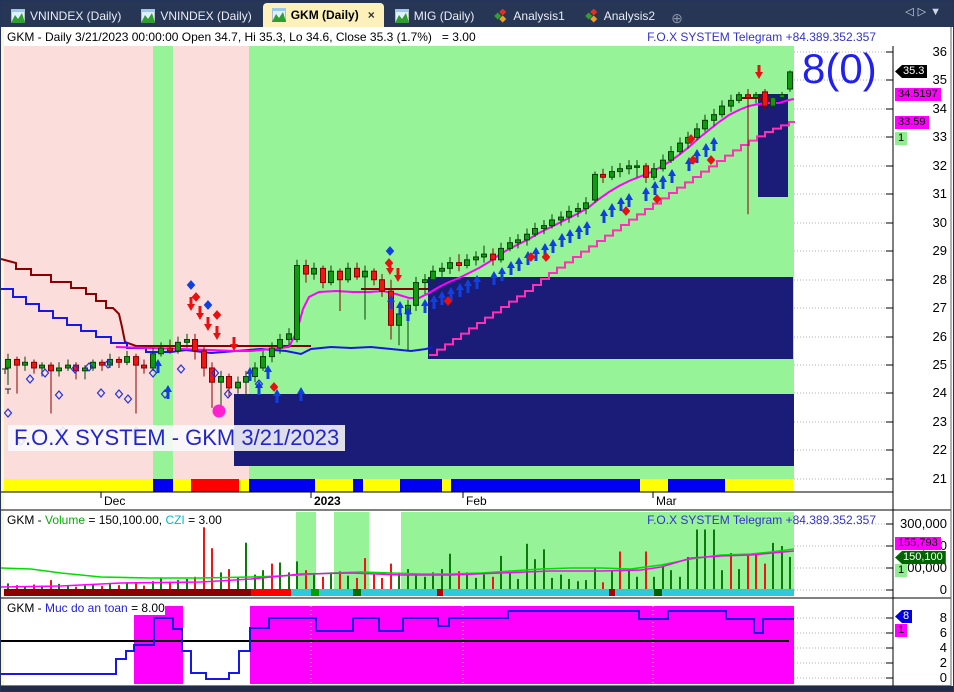 The width and height of the screenshot is (954, 692). What do you see at coordinates (940, 165) in the screenshot?
I see `svg-text: 32` at bounding box center [940, 165].